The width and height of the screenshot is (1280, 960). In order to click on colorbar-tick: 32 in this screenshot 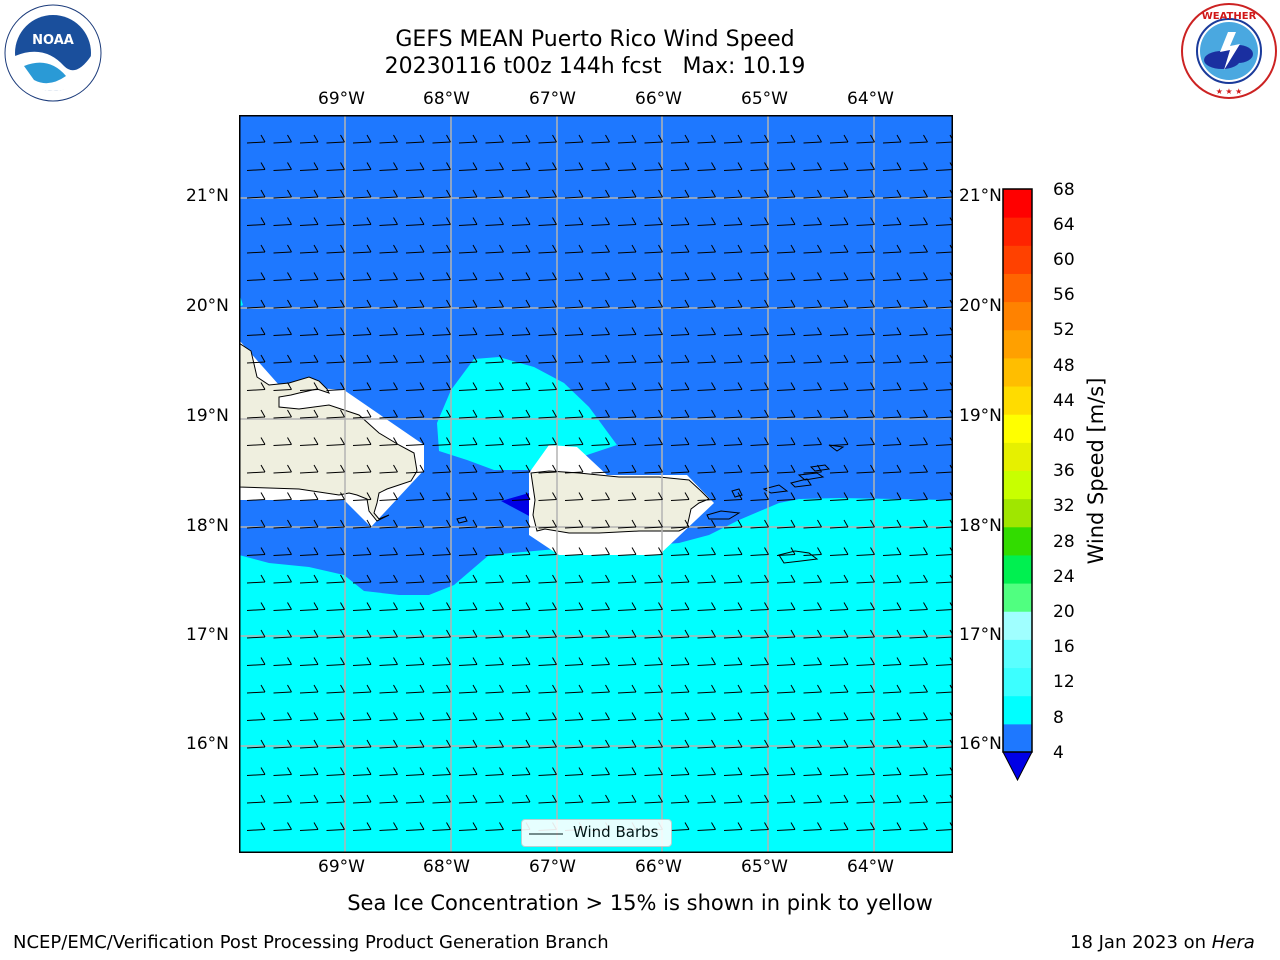, I will do `click(1064, 506)`.